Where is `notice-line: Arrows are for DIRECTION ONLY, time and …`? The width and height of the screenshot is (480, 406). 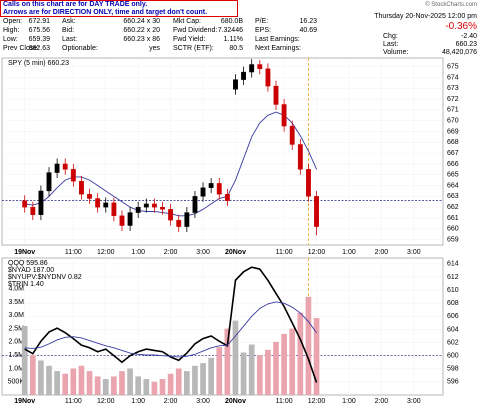
notice-line: Arrows are for DIRECTION ONLY, time and … is located at coordinates (105, 12).